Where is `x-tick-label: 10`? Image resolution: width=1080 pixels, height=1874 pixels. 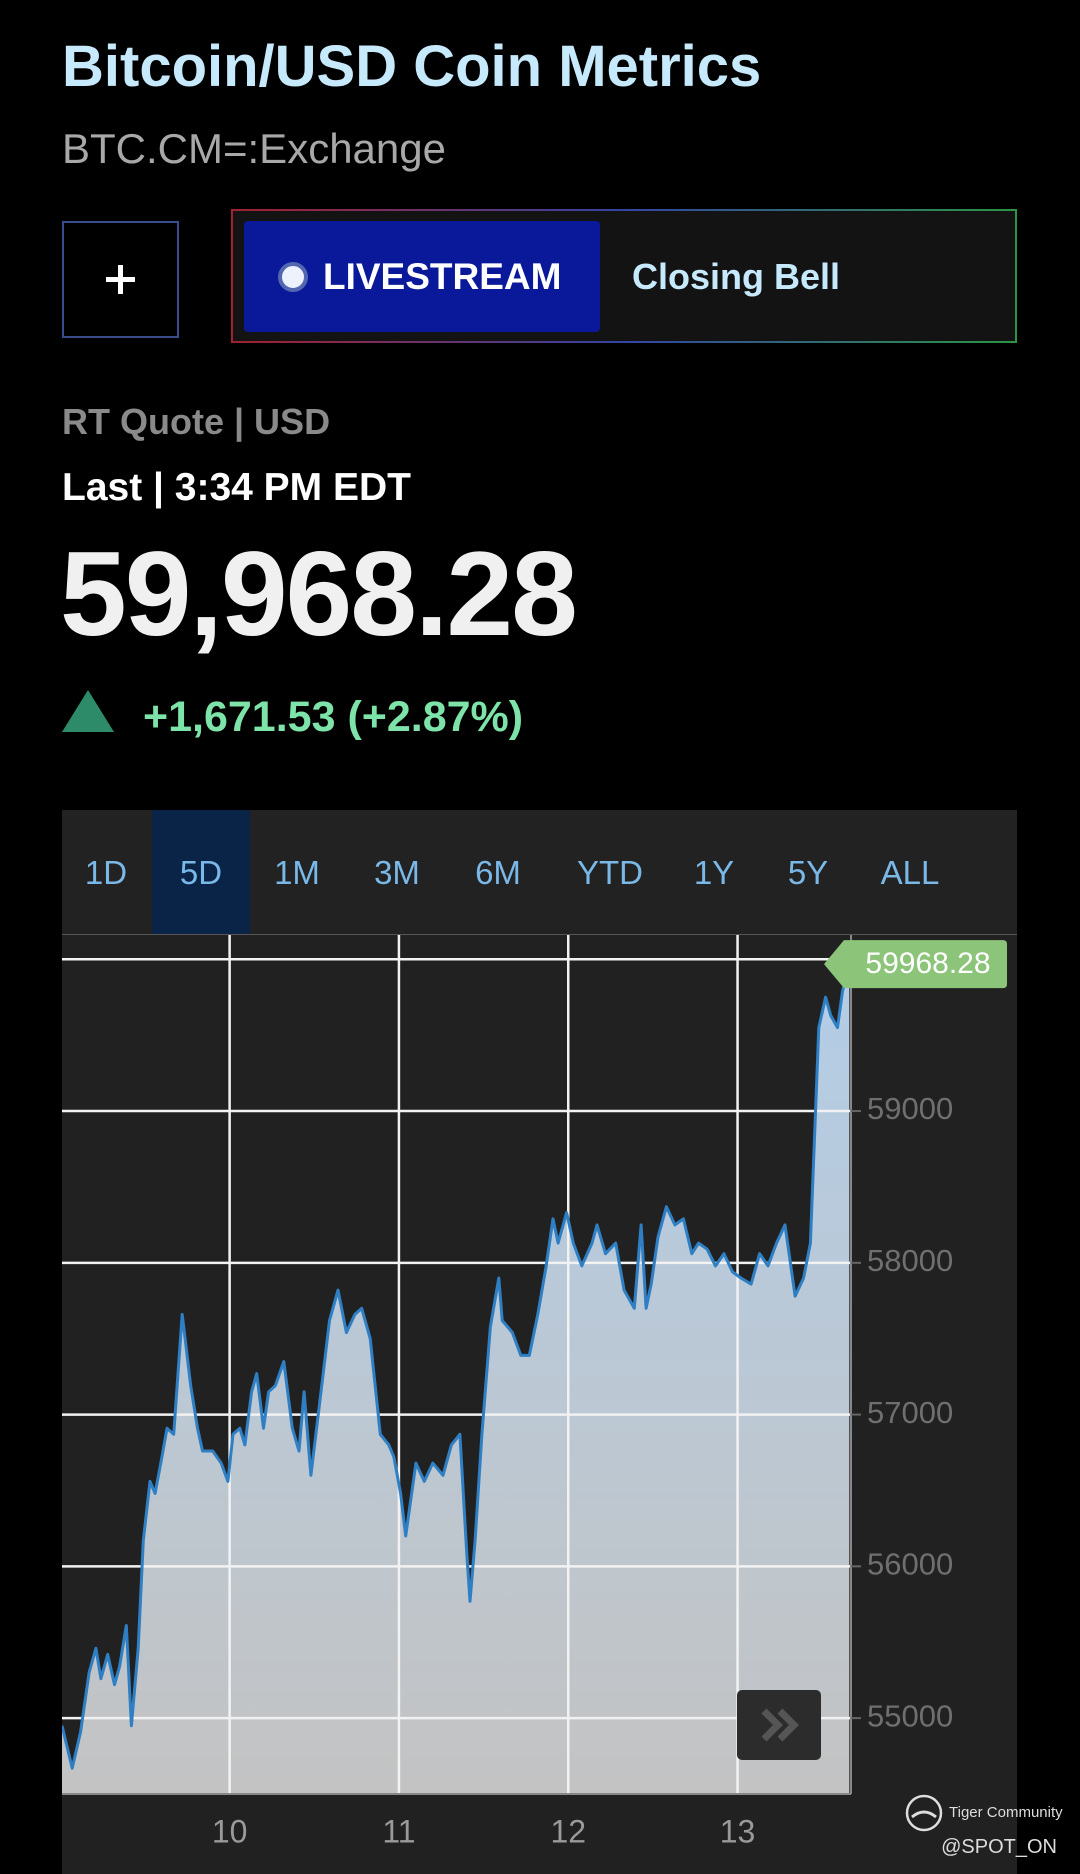 x-tick-label: 10 is located at coordinates (230, 1831).